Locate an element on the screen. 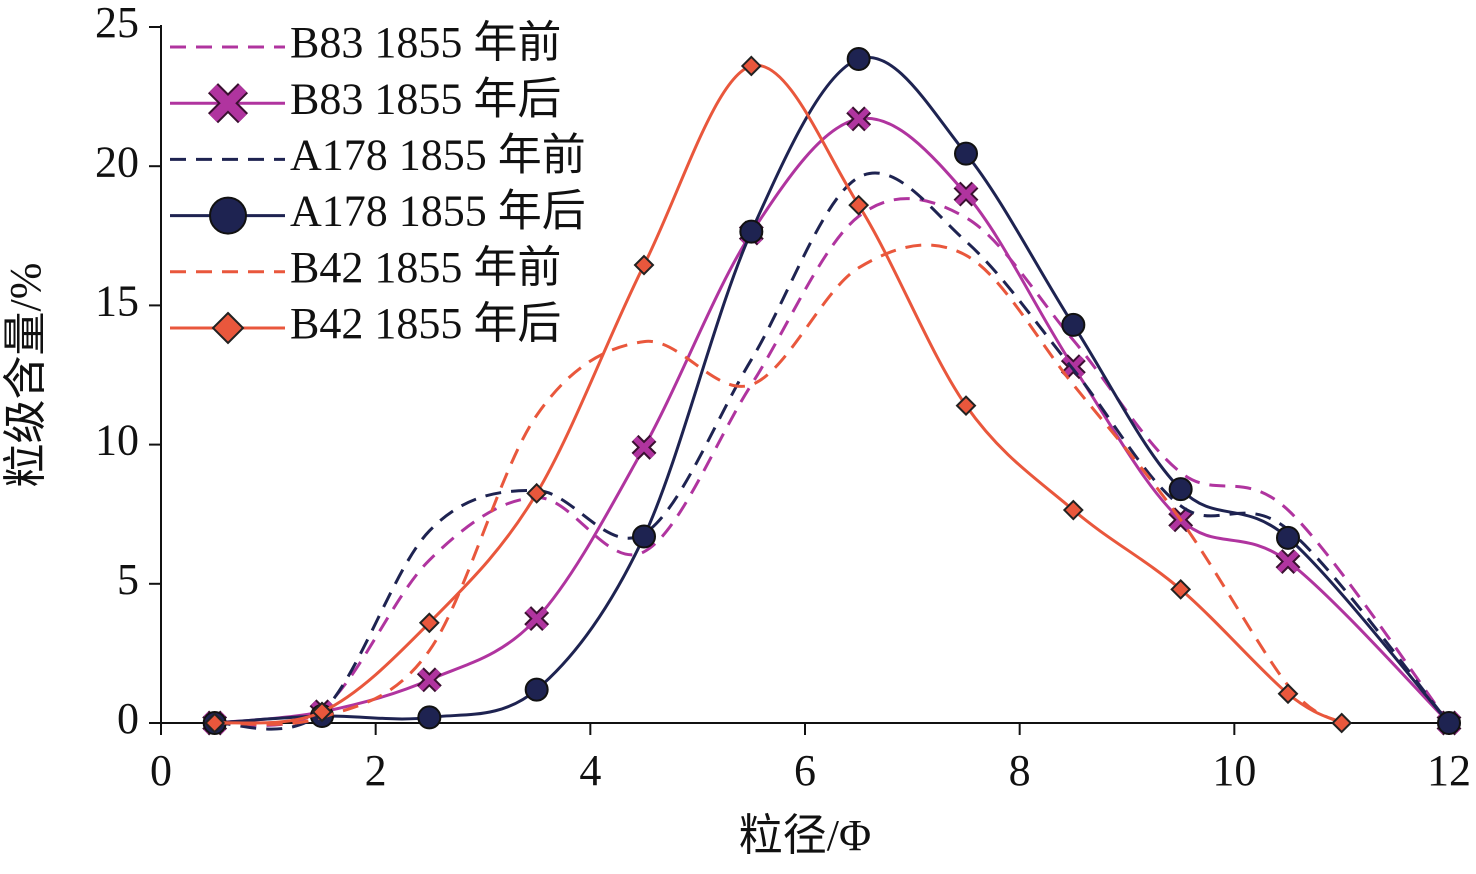 The height and width of the screenshot is (874, 1476). y-tick-label: 20 is located at coordinates (117, 161).